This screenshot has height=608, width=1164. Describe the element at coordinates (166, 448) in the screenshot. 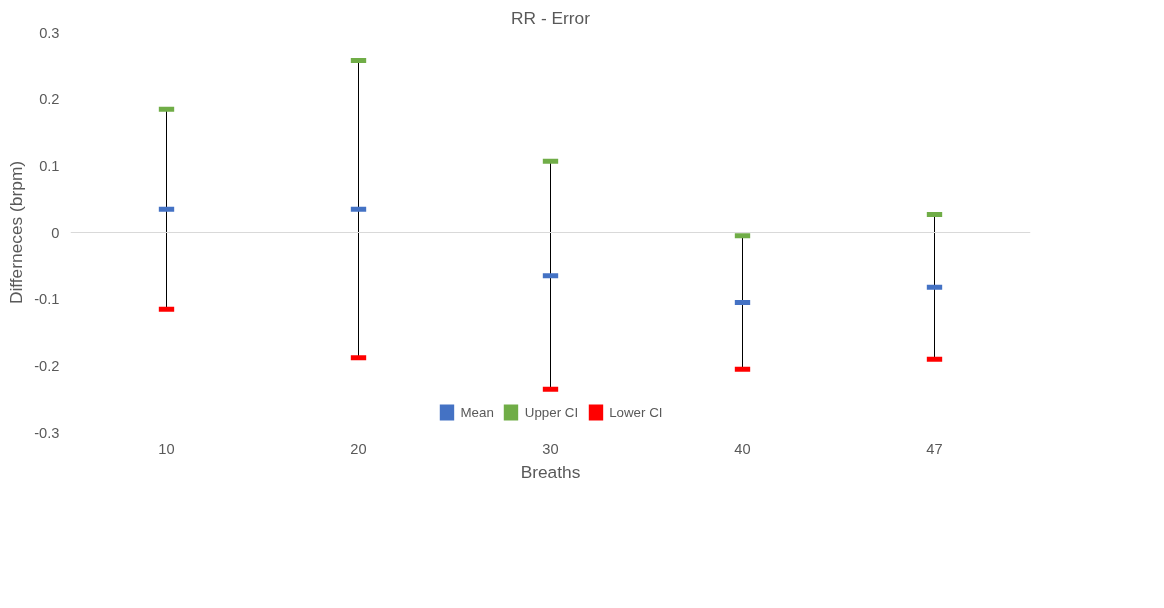

I see `x-tick-label: 10` at that location.